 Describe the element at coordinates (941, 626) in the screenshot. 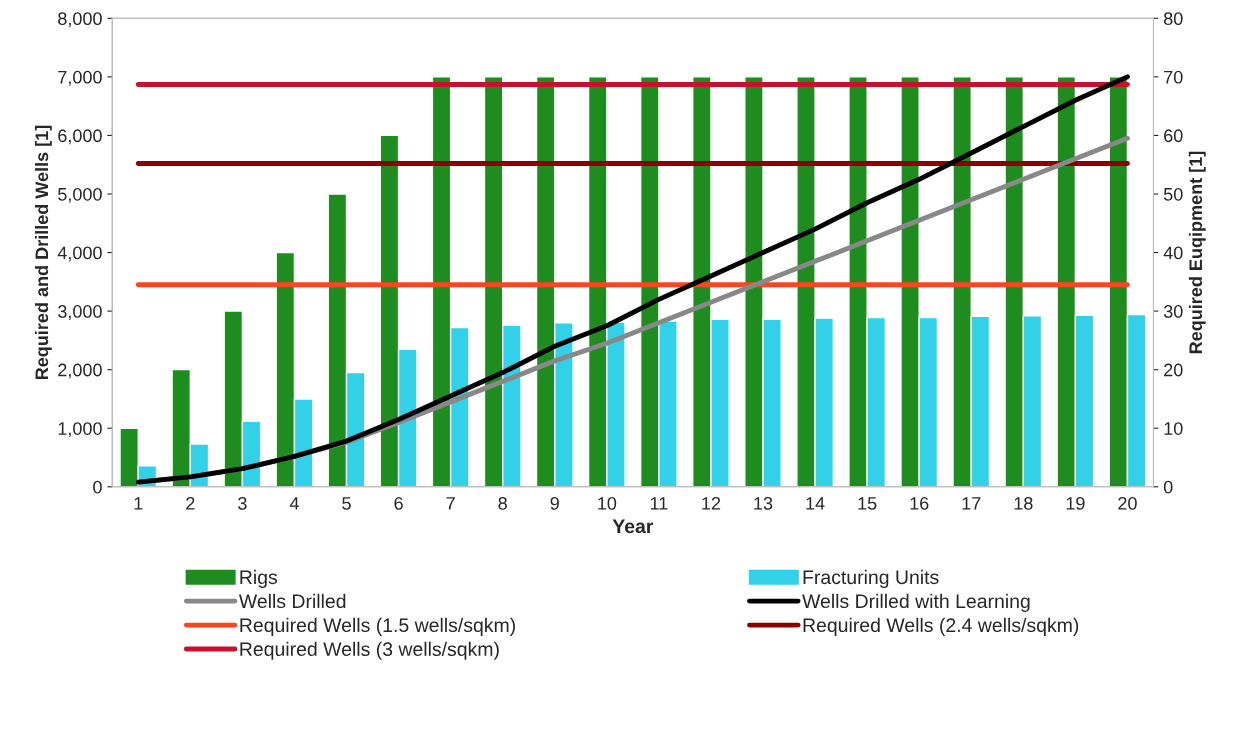

I see `legend-label: Required Wells (2.4 wells/sqkm)` at that location.